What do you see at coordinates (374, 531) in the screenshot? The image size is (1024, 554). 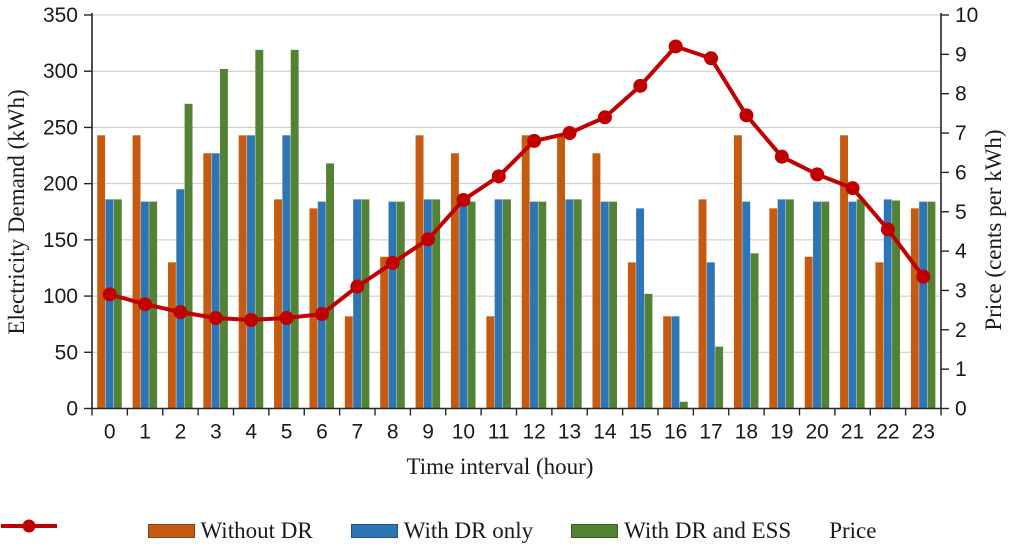 I see `with-dr-only-swatch-icon` at bounding box center [374, 531].